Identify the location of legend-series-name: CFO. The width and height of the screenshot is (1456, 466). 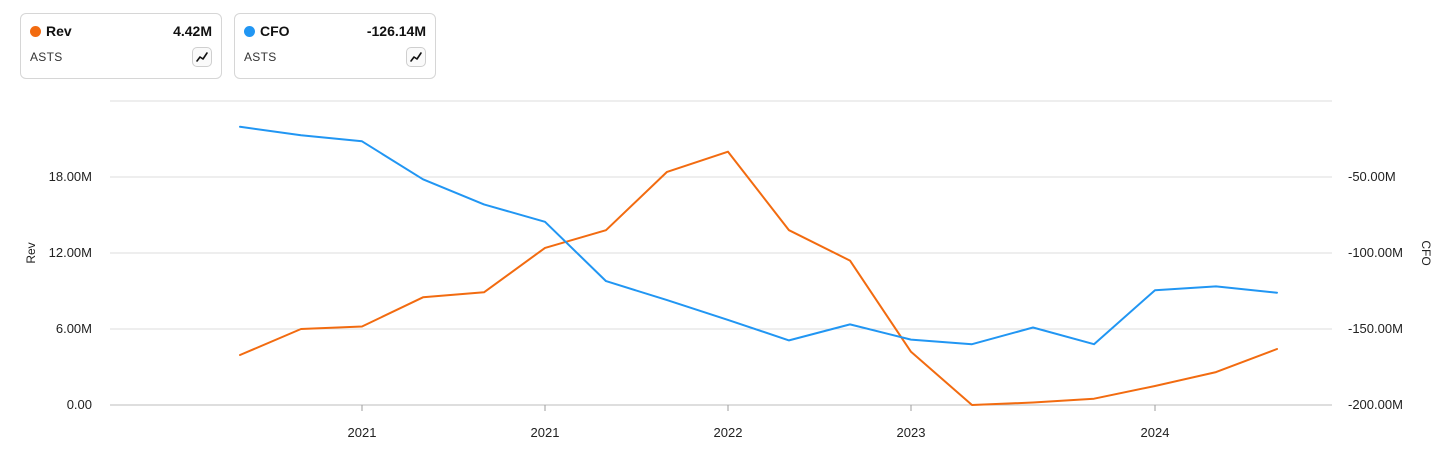
(275, 31).